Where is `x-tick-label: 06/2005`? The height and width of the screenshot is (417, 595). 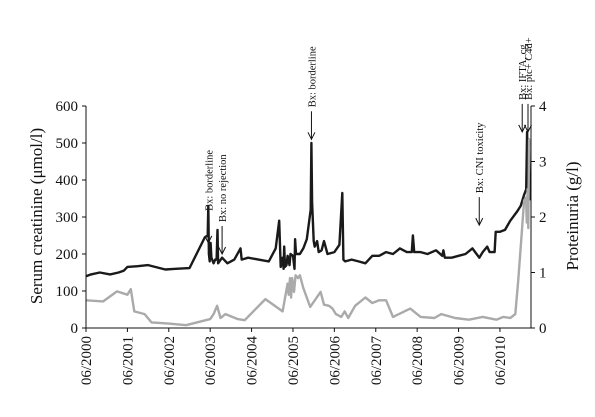
x-tick-label: 06/2005 is located at coordinates (294, 360).